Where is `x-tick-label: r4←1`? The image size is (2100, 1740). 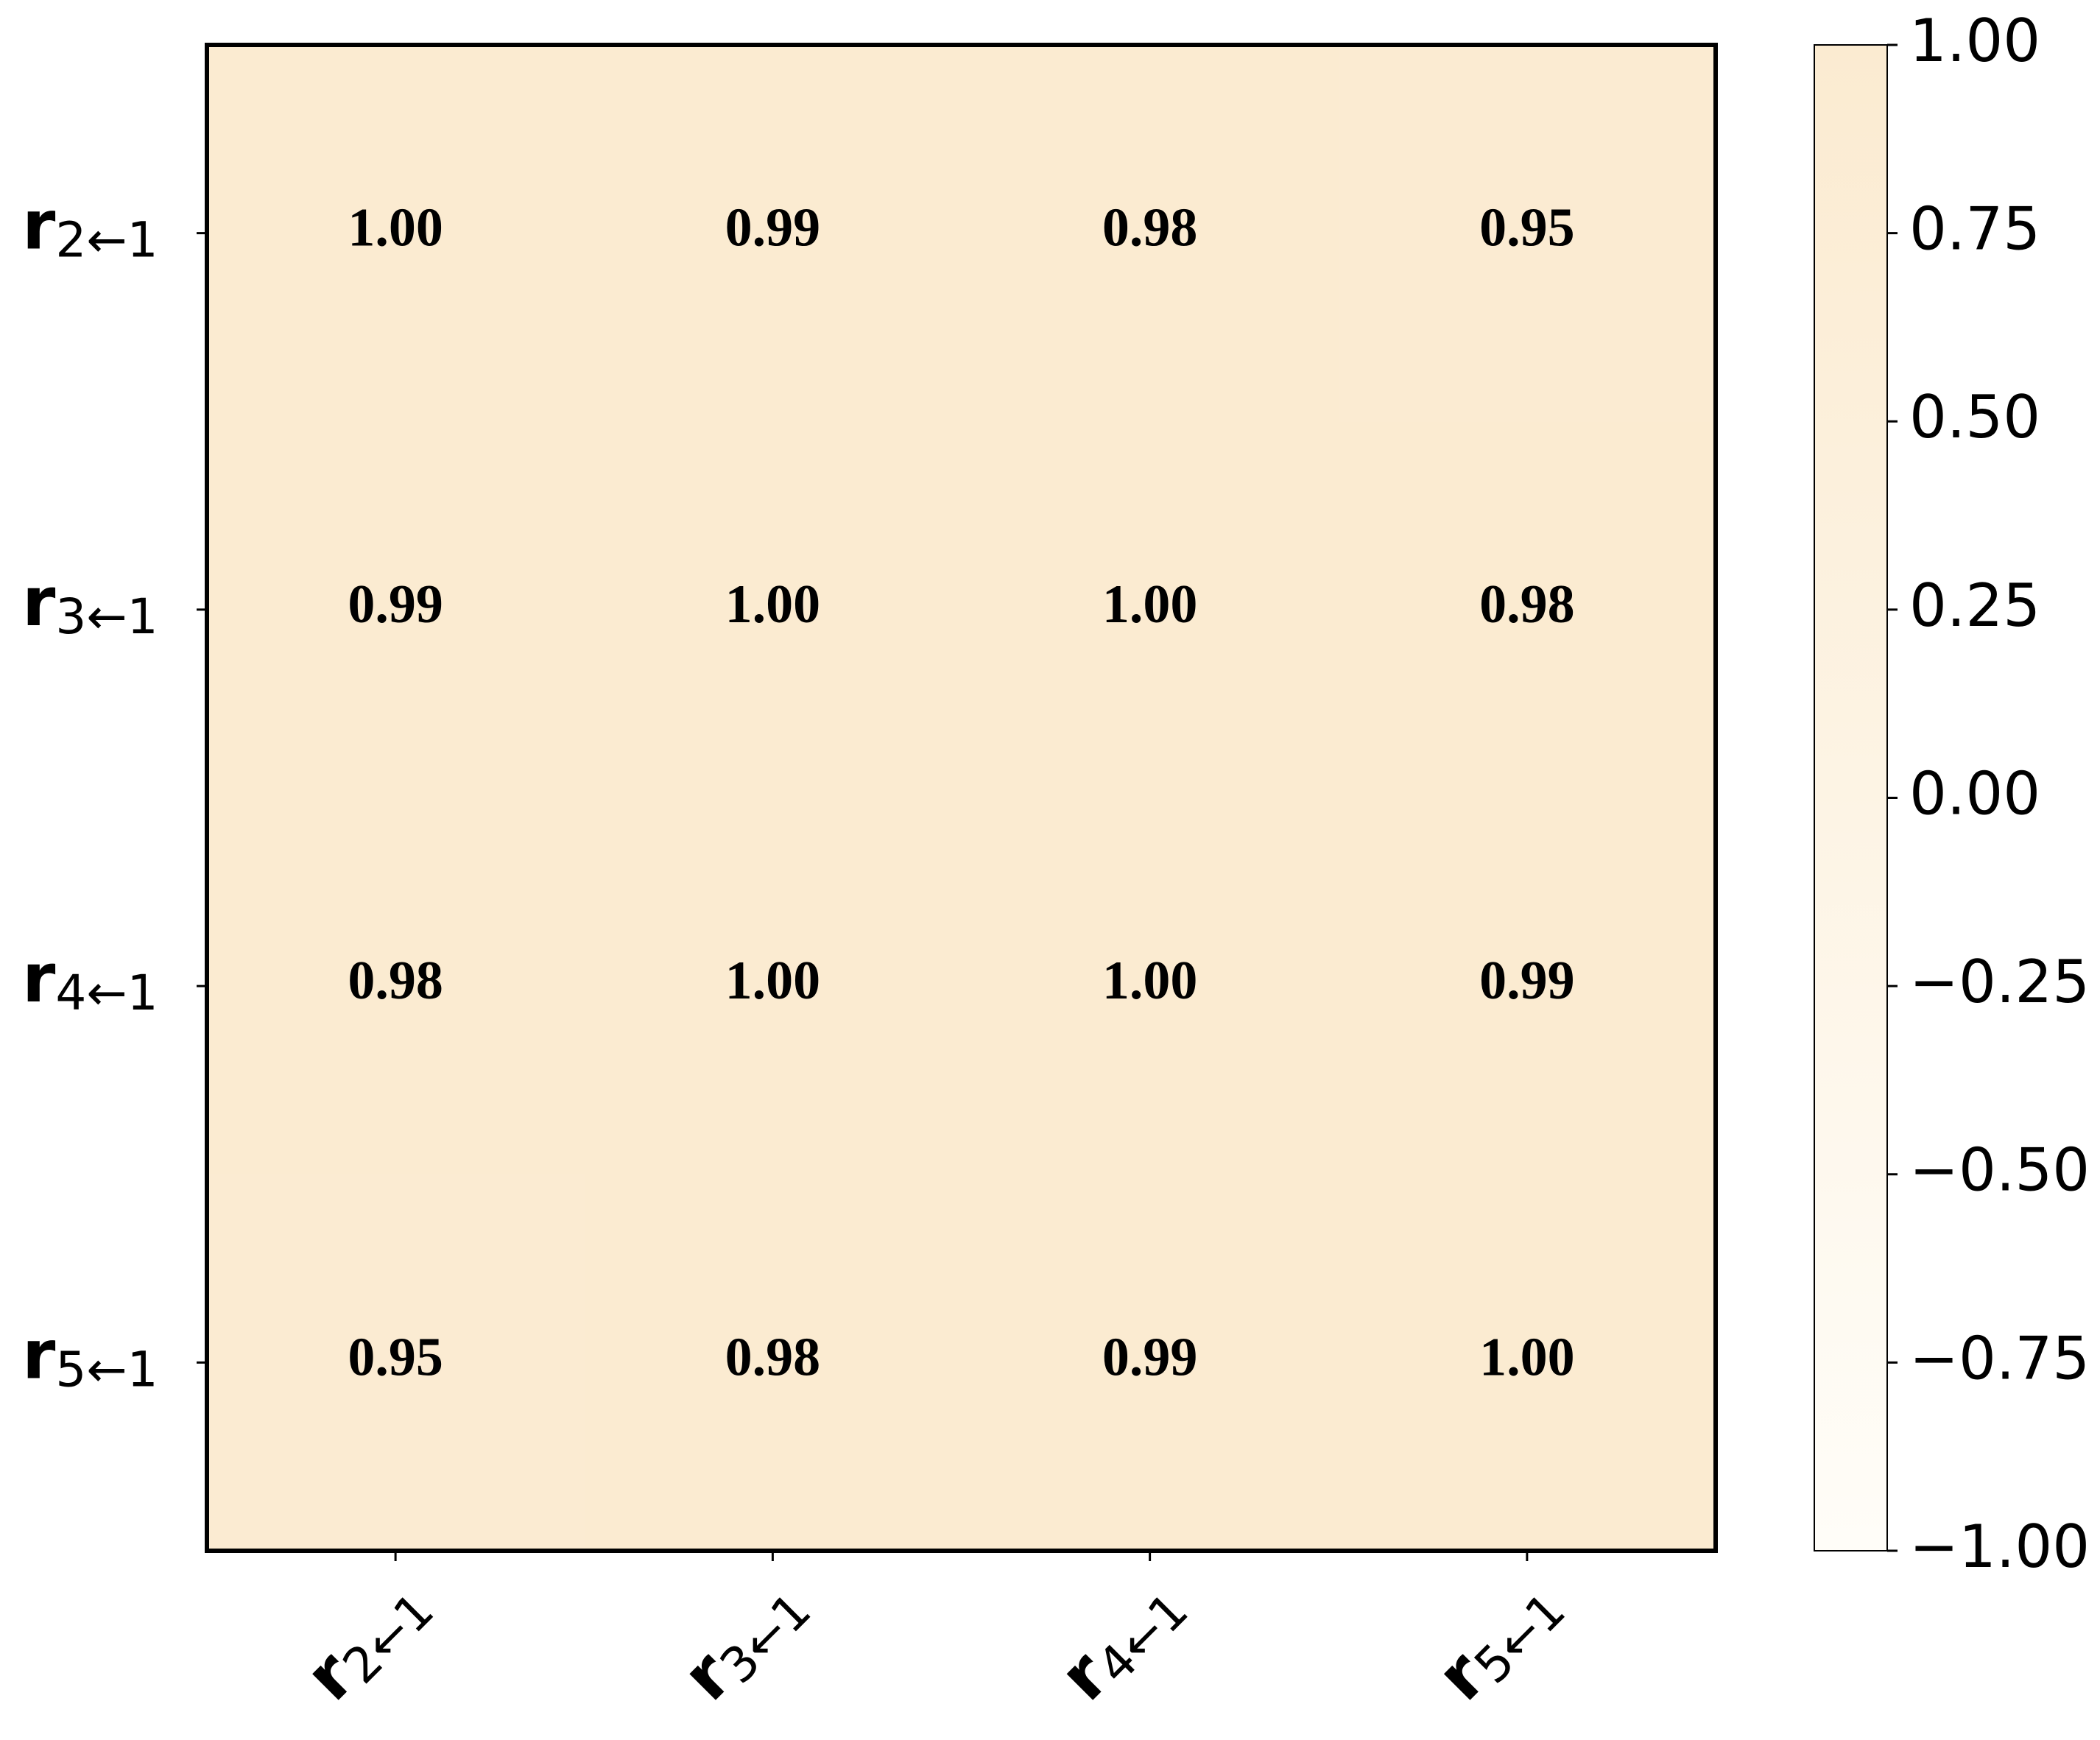 x-tick-label: r4←1 is located at coordinates (1122, 1641).